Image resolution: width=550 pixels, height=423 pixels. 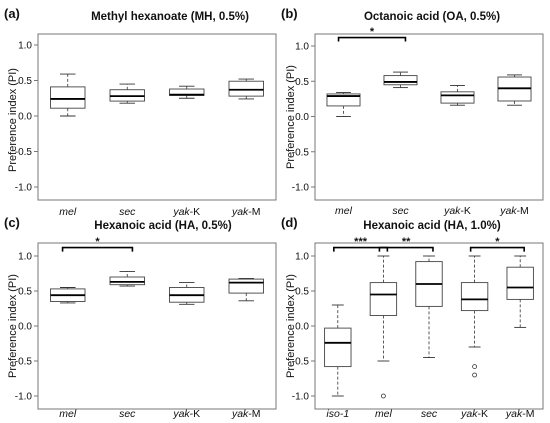 What do you see at coordinates (289, 222) in the screenshot?
I see `panel-letter: (d)` at bounding box center [289, 222].